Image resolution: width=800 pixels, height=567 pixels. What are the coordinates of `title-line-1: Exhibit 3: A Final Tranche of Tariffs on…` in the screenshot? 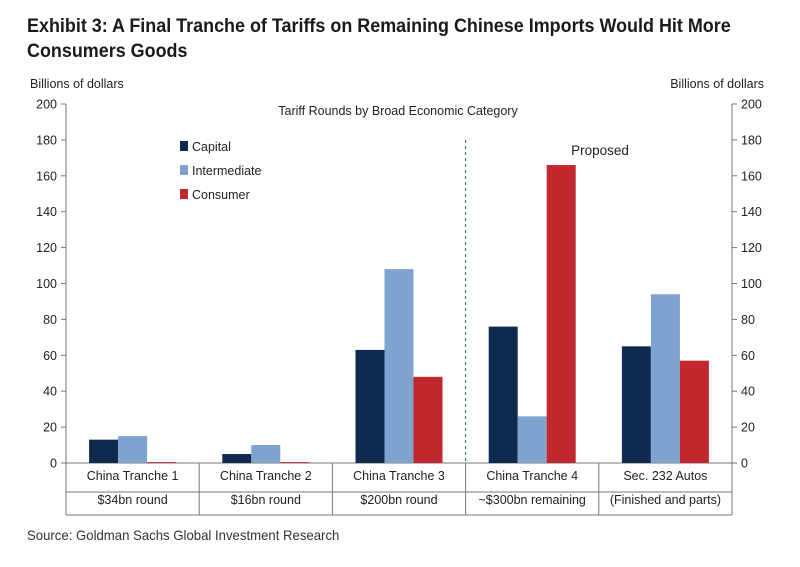 It's located at (379, 26).